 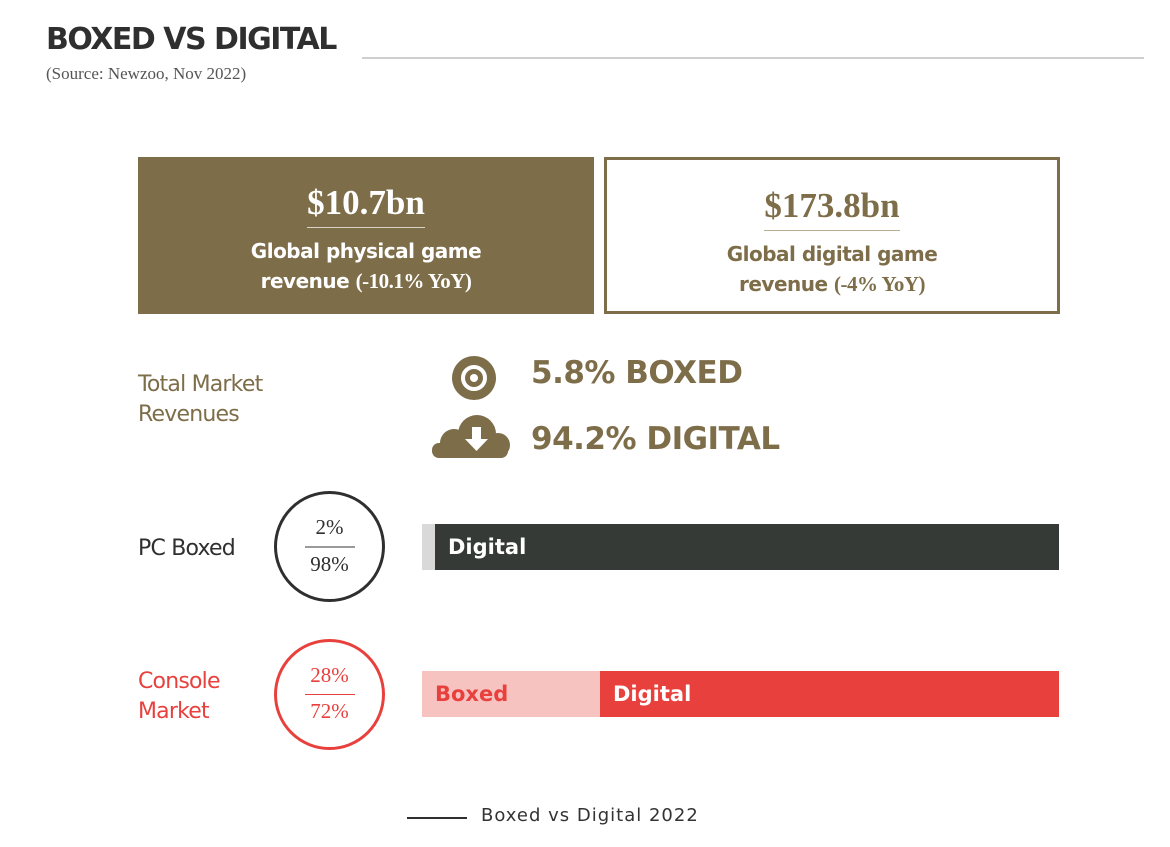 What do you see at coordinates (174, 711) in the screenshot?
I see `console-label-line2: Market` at bounding box center [174, 711].